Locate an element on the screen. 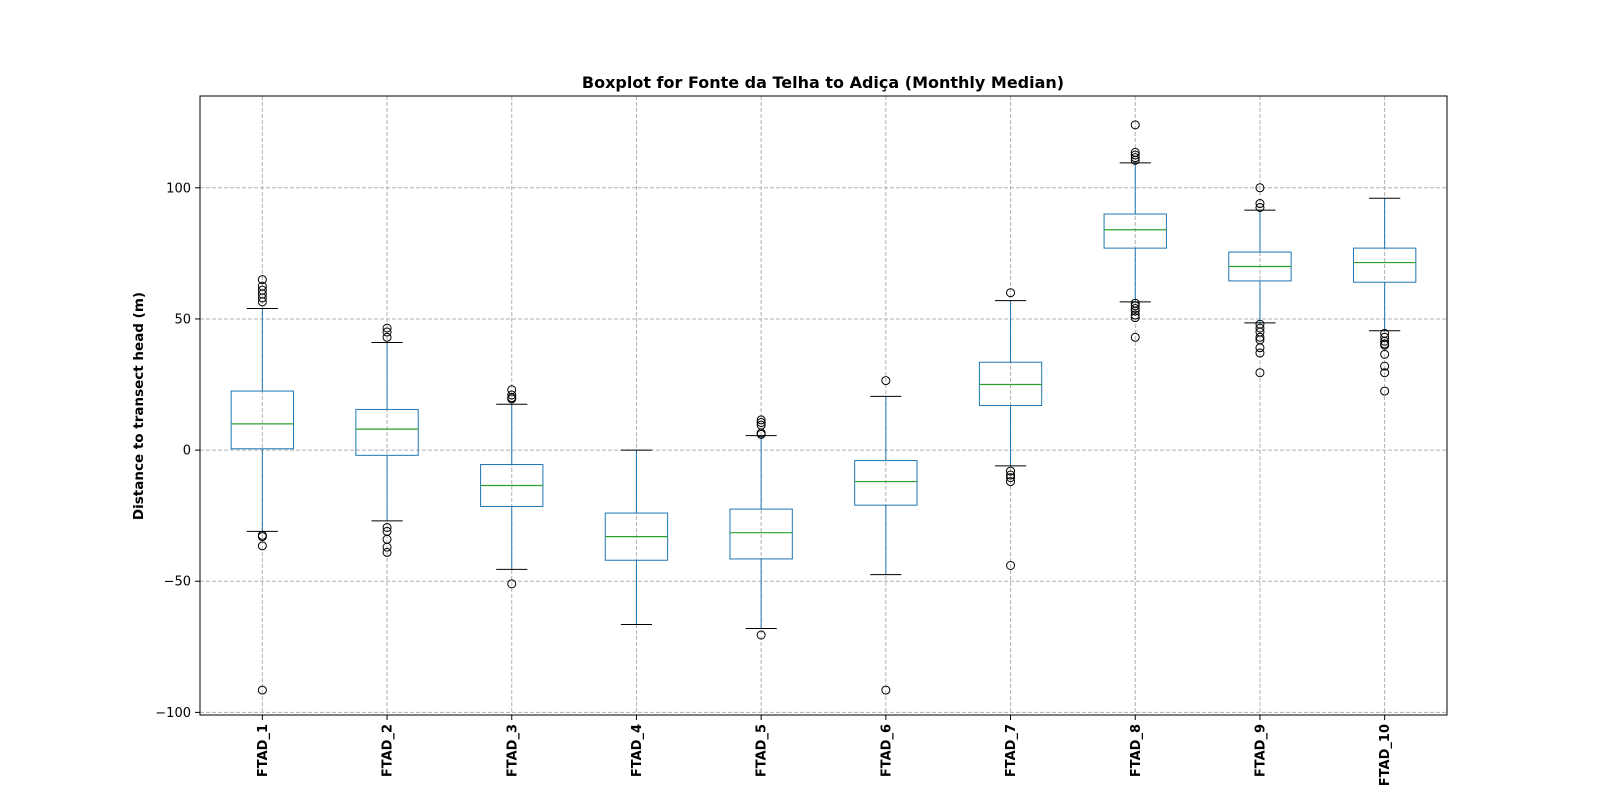 The width and height of the screenshot is (1600, 800). y-axis-label: Distance to transect head (m) is located at coordinates (139, 406).